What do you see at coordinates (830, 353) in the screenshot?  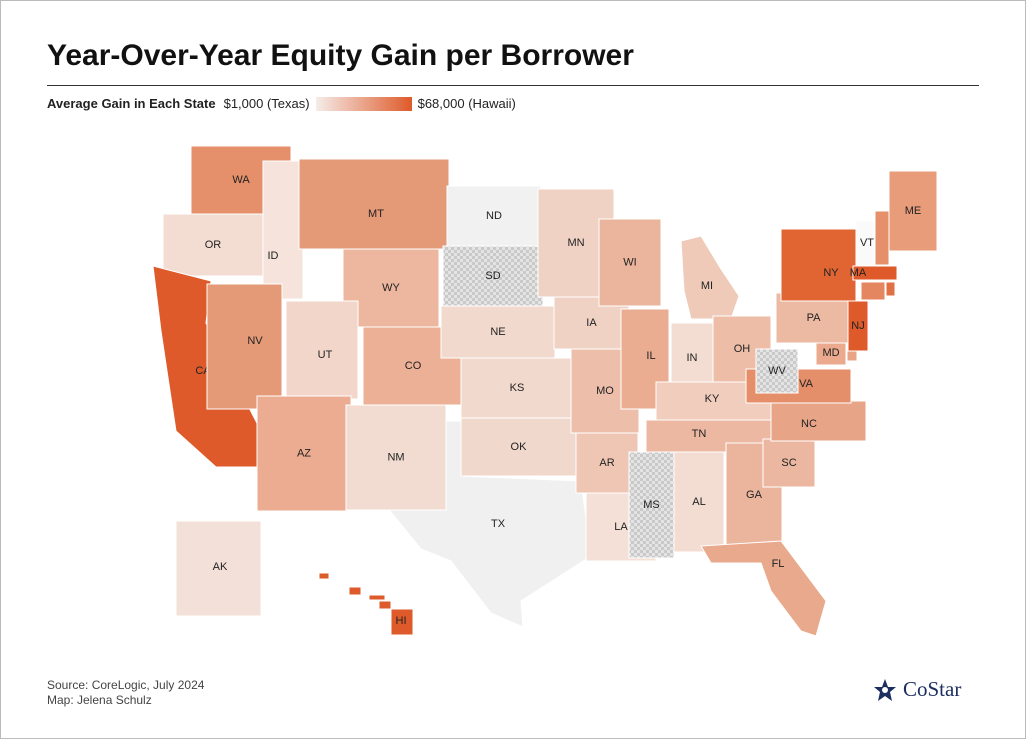 I see `state-label: MD` at bounding box center [830, 353].